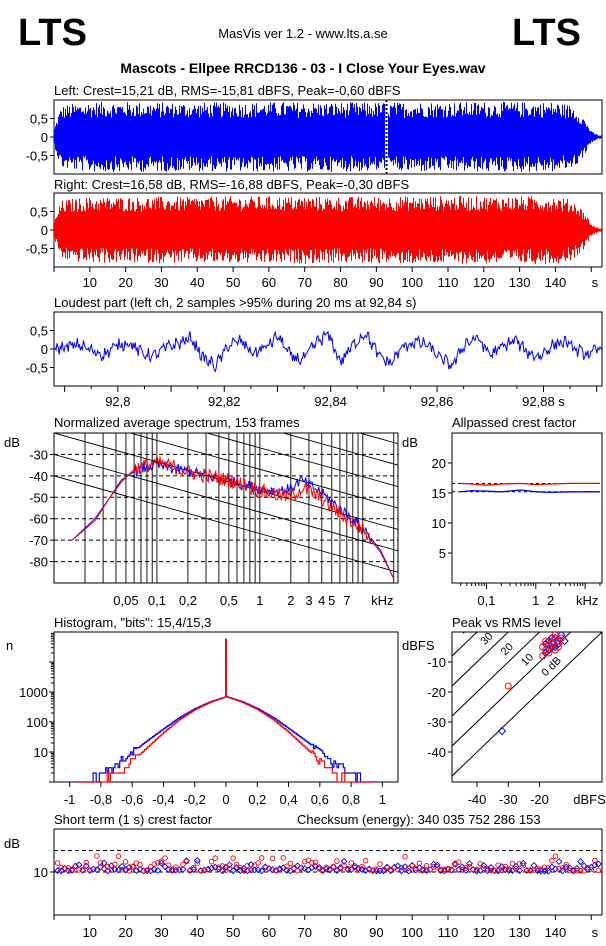 This screenshot has width=606, height=946. Describe the element at coordinates (439, 493) in the screenshot. I see `crest-ytick-label: 15` at that location.